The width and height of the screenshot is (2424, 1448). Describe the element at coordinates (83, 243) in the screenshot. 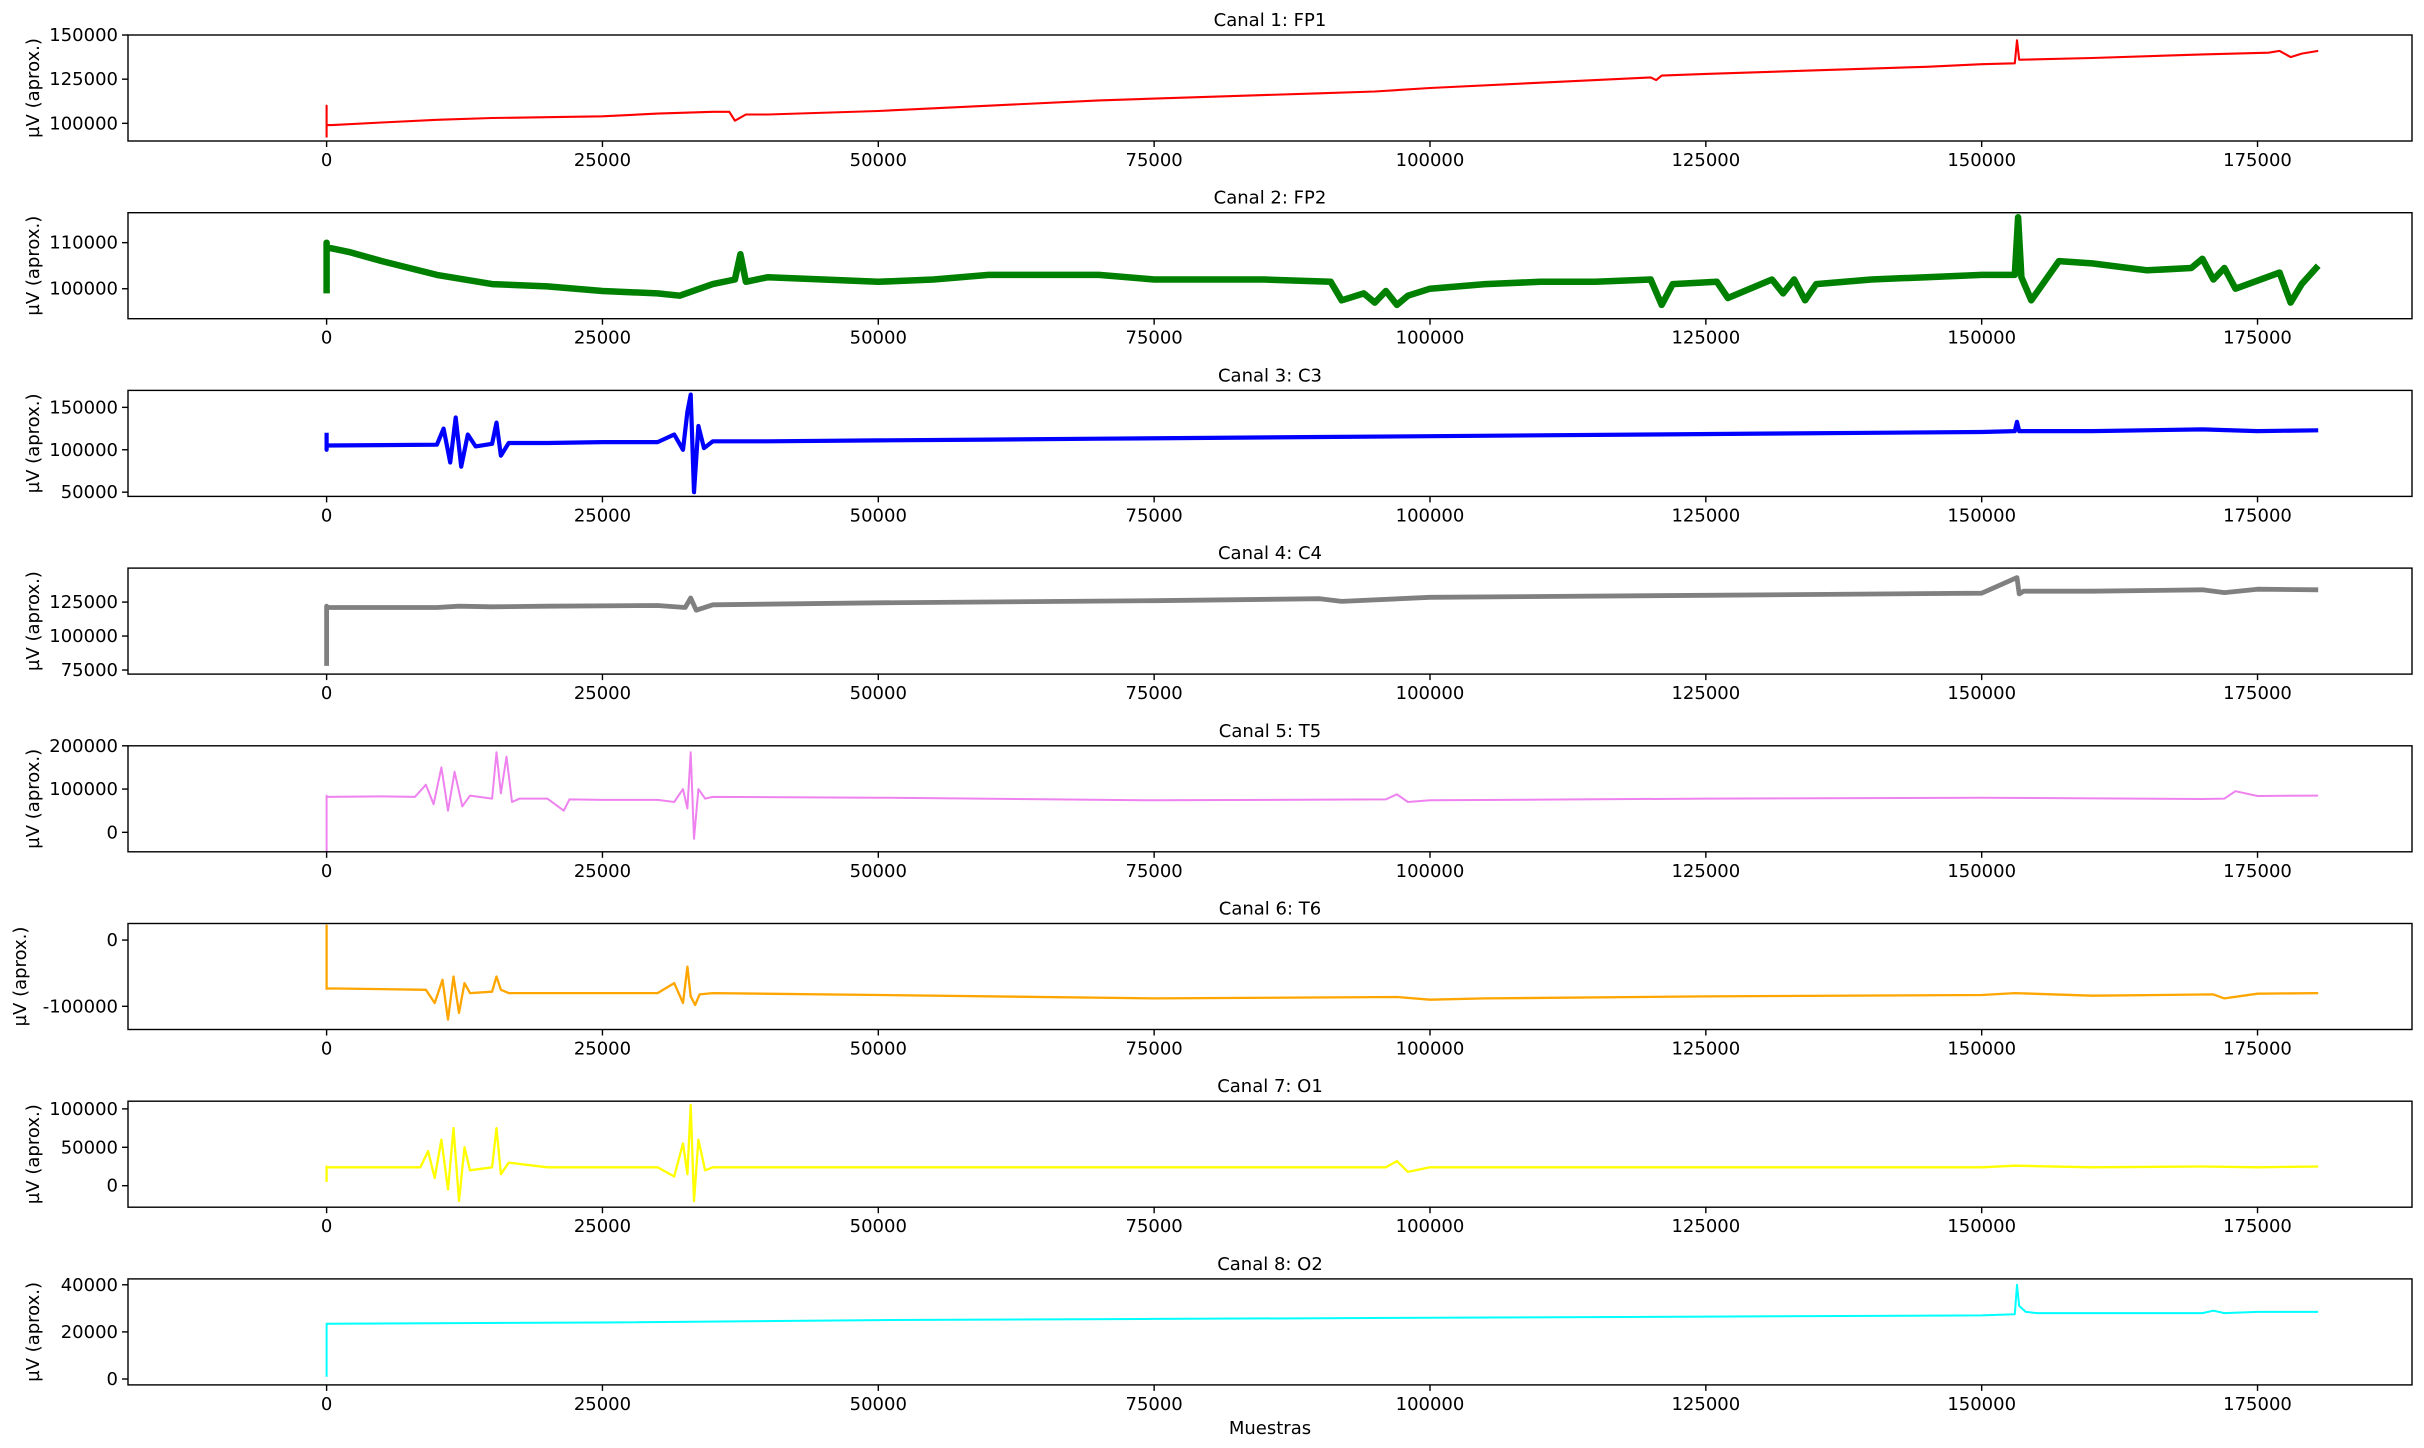

I see `y-tick-label: 110000` at that location.